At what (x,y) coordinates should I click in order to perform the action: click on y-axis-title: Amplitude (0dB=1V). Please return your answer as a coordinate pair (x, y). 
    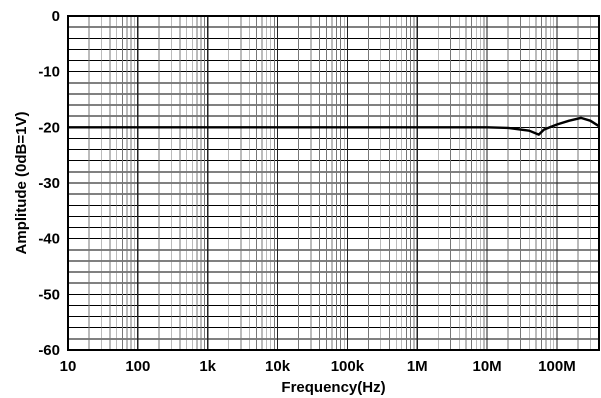
    Looking at the image, I should click on (21, 183).